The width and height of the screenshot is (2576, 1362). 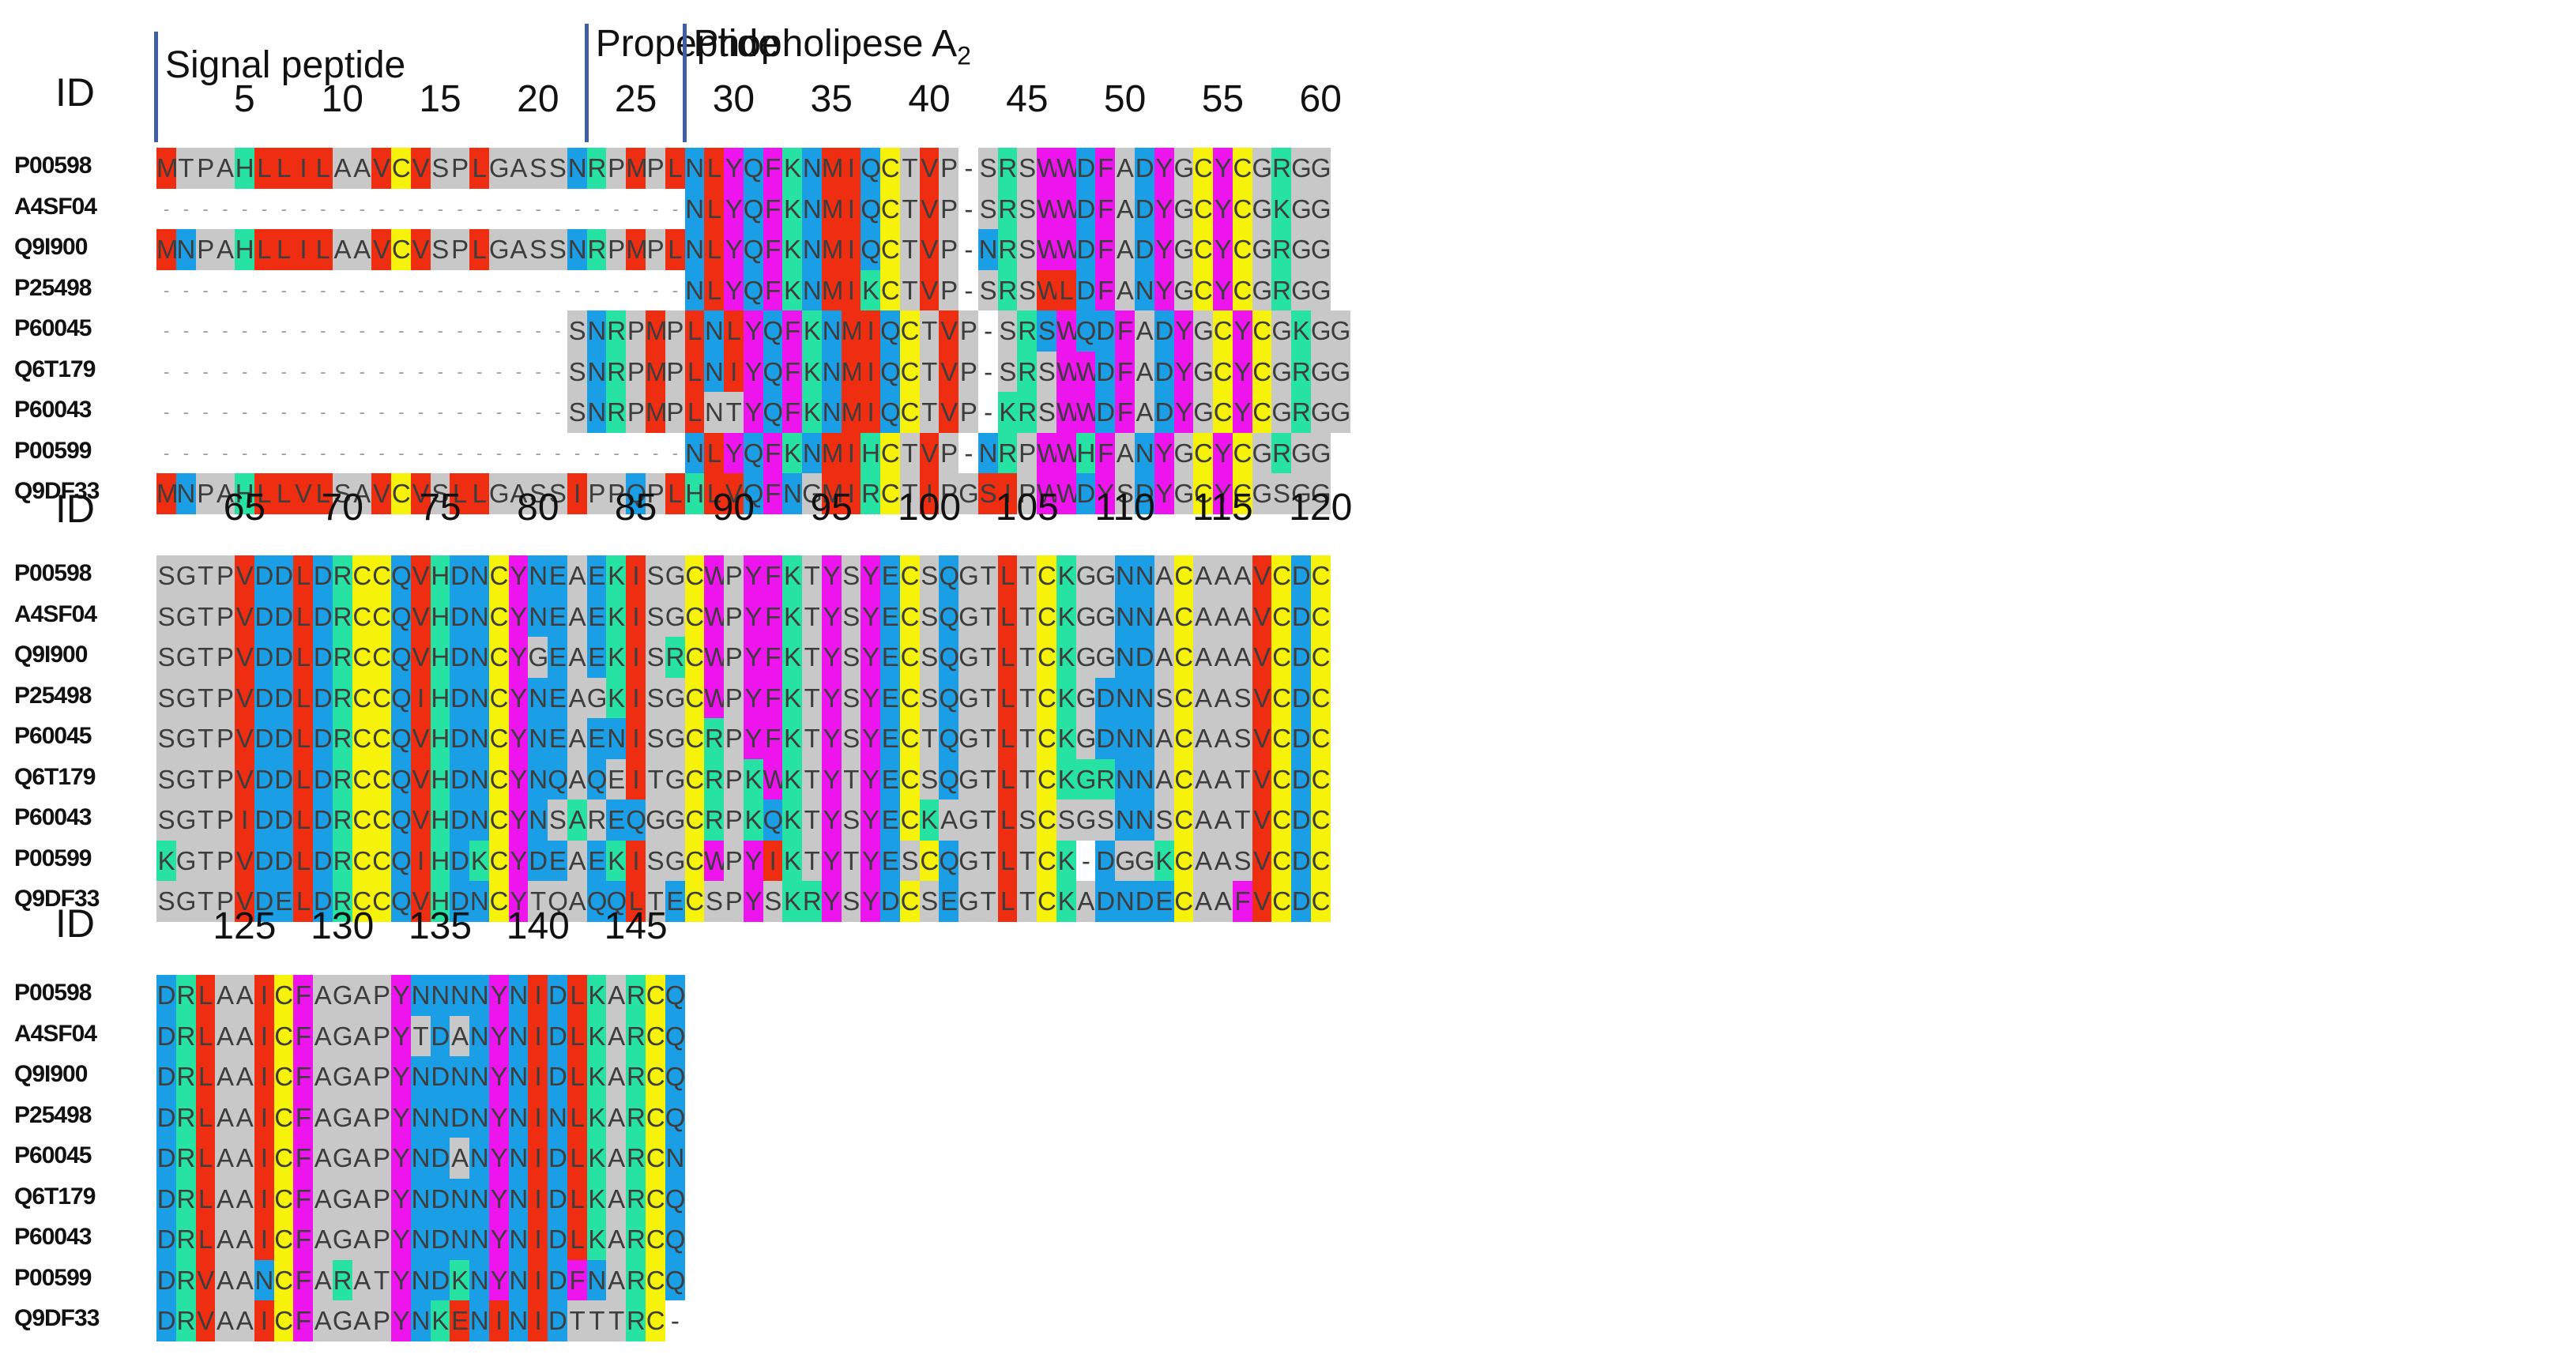 What do you see at coordinates (53, 451) in the screenshot?
I see `sequence-id: P00599` at bounding box center [53, 451].